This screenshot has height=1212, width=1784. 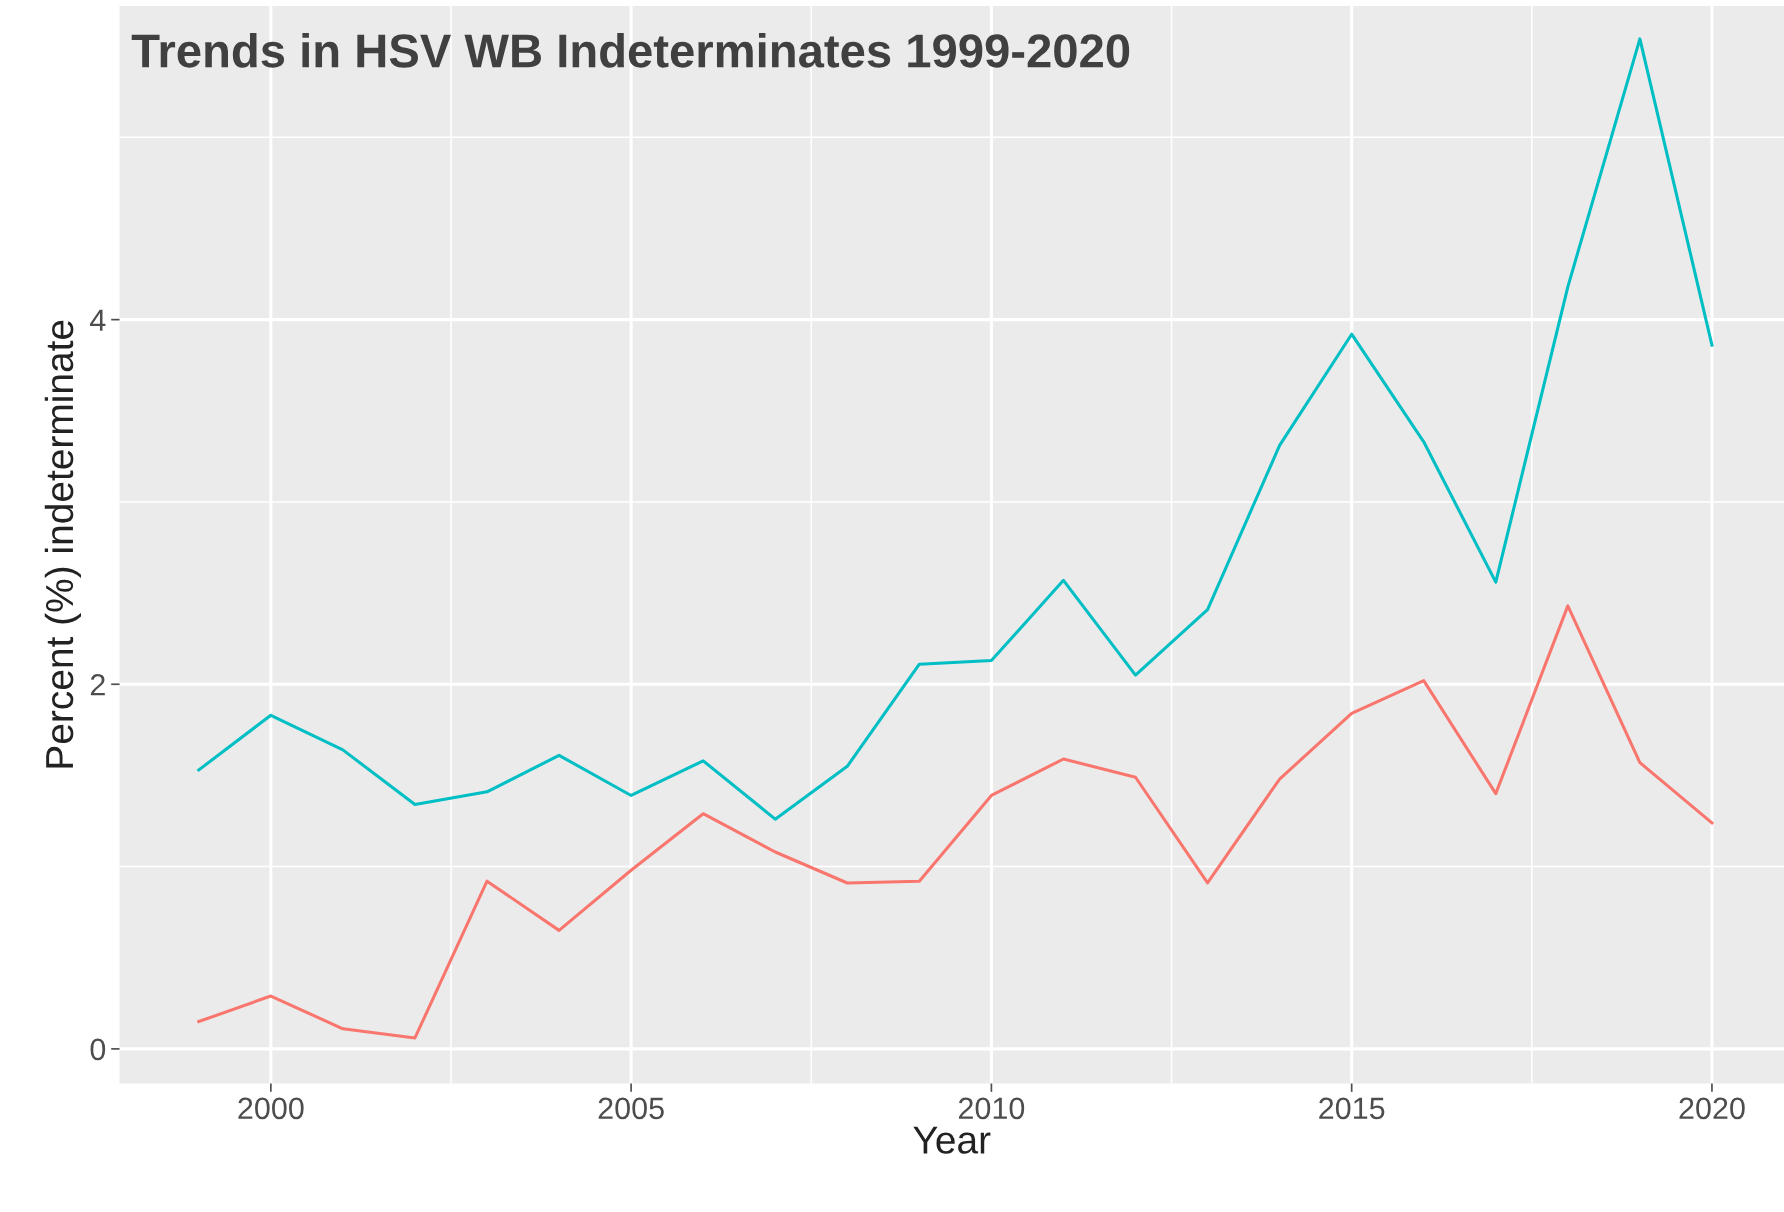 What do you see at coordinates (630, 50) in the screenshot?
I see `chart-title: Trends in HSV WB Indeterminates 1999-2020` at bounding box center [630, 50].